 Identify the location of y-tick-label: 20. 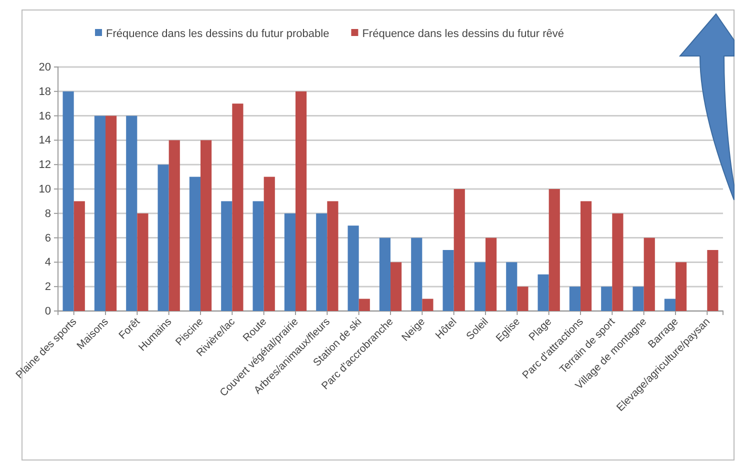
(44, 68).